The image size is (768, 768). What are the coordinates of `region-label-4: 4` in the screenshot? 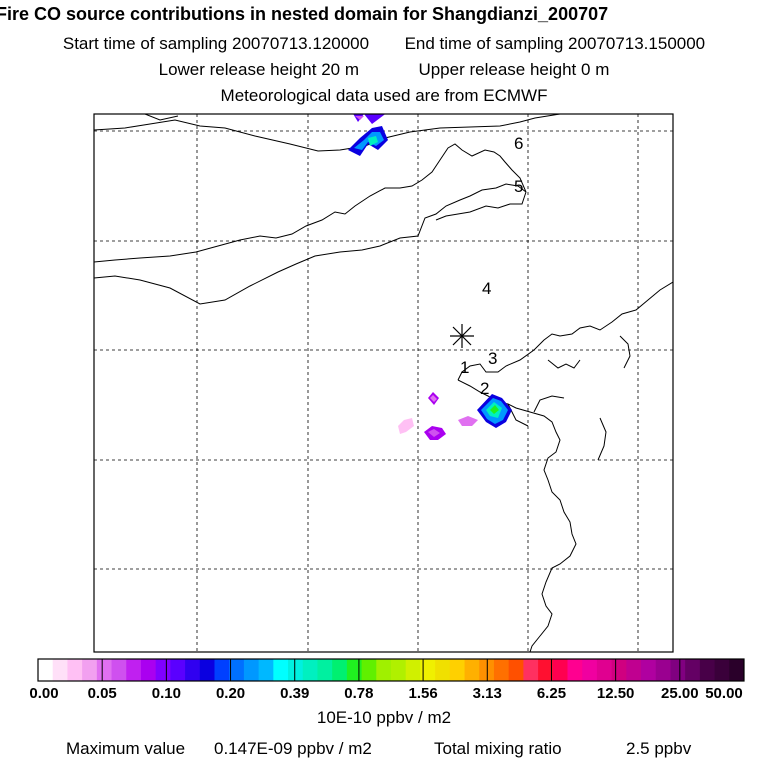 It's located at (486, 288).